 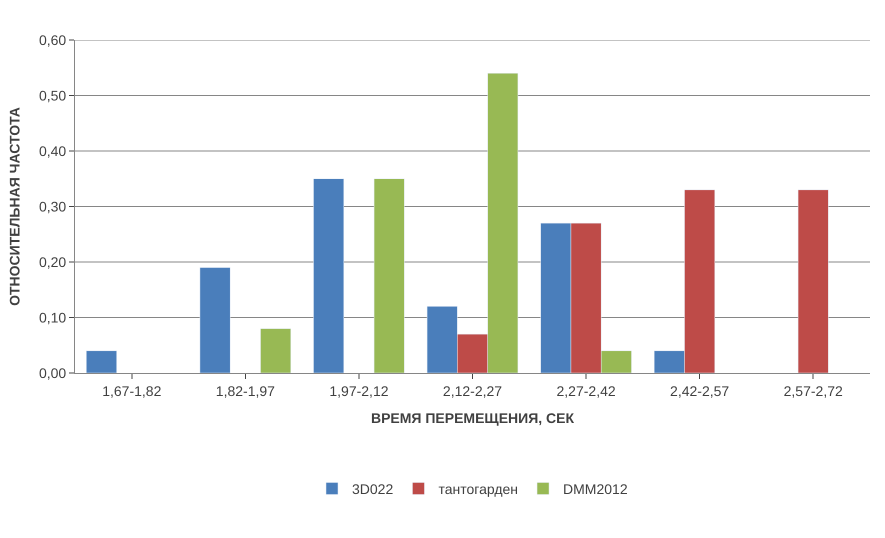 I want to click on x-axis-title: ВРЕМЯ ПЕРЕМЕЩЕНИЯ, СЕК, so click(x=472, y=418).